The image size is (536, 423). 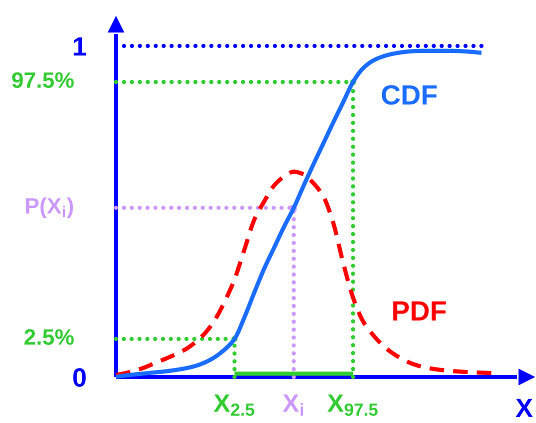 I want to click on y-tick-label: 0, so click(x=79, y=377).